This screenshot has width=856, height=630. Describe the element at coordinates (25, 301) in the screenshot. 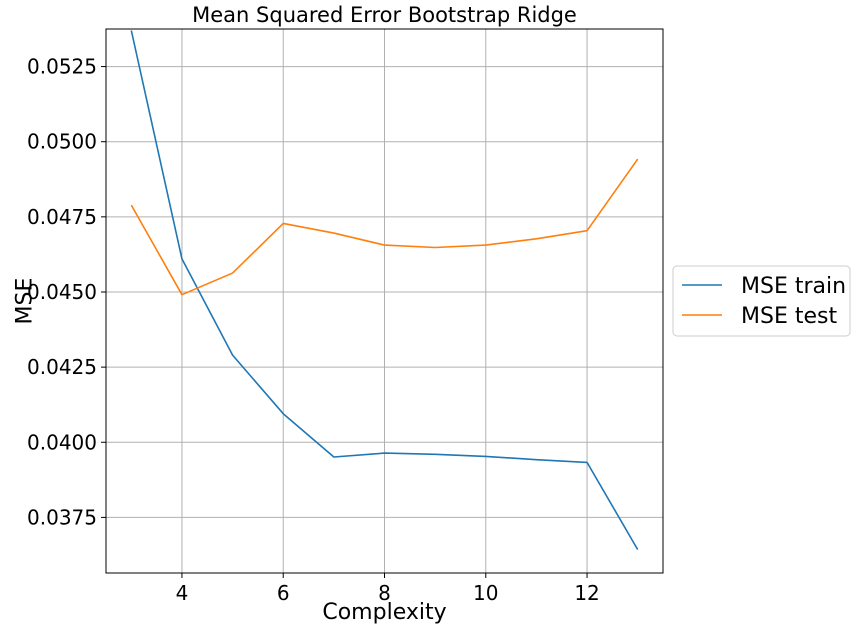

I see `y-axis-title: MSE` at that location.